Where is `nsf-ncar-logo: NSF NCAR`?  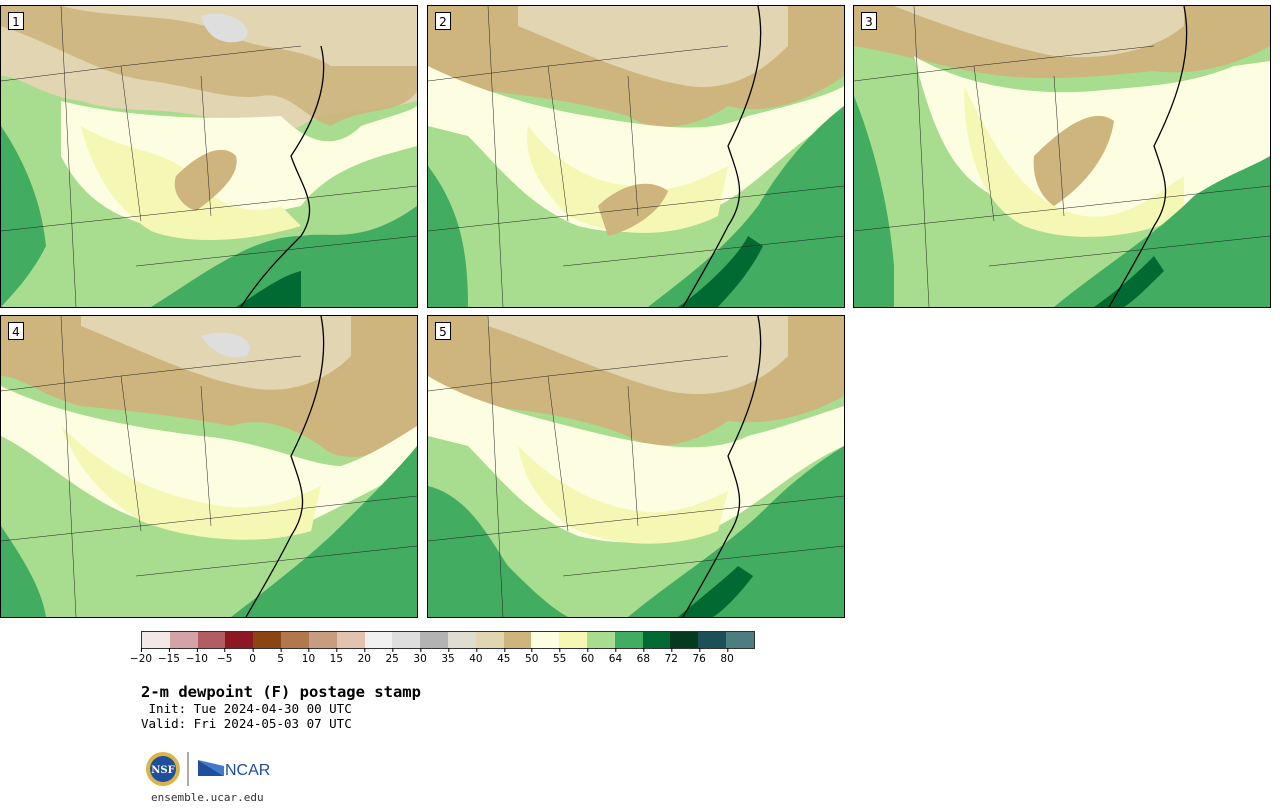
nsf-ncar-logo: NSF NCAR is located at coordinates (208, 769).